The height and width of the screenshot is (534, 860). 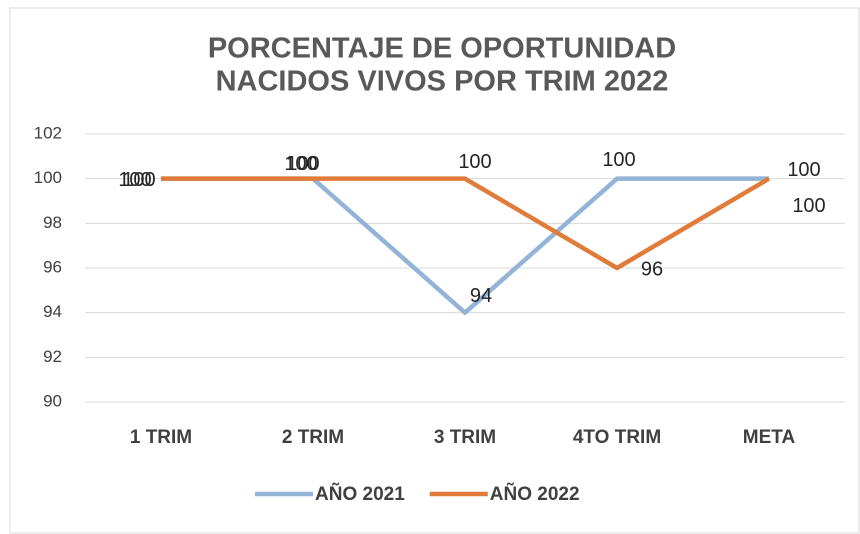 I want to click on y-tick-label: 98, so click(x=52, y=222).